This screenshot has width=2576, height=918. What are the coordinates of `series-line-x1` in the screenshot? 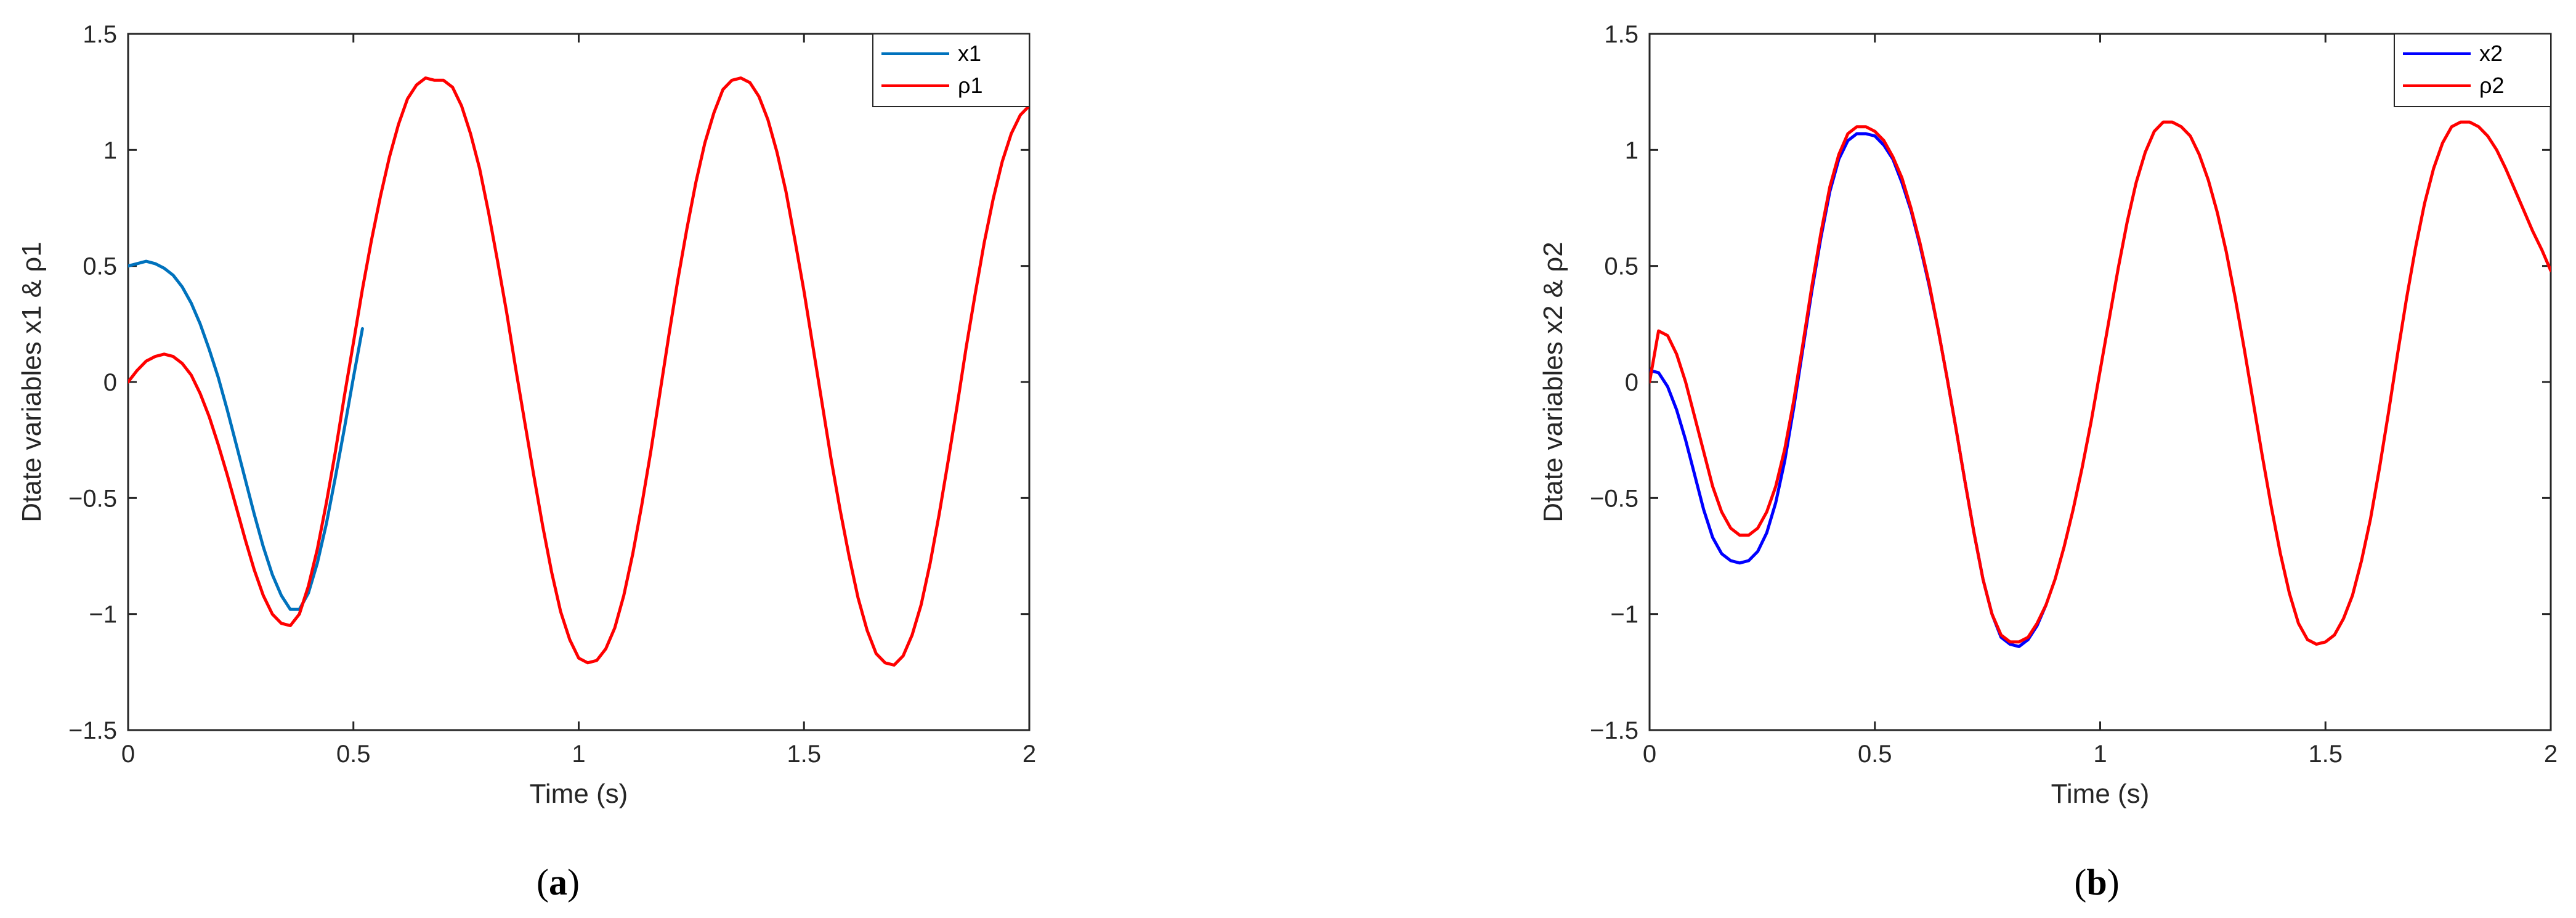 It's located at (246, 435).